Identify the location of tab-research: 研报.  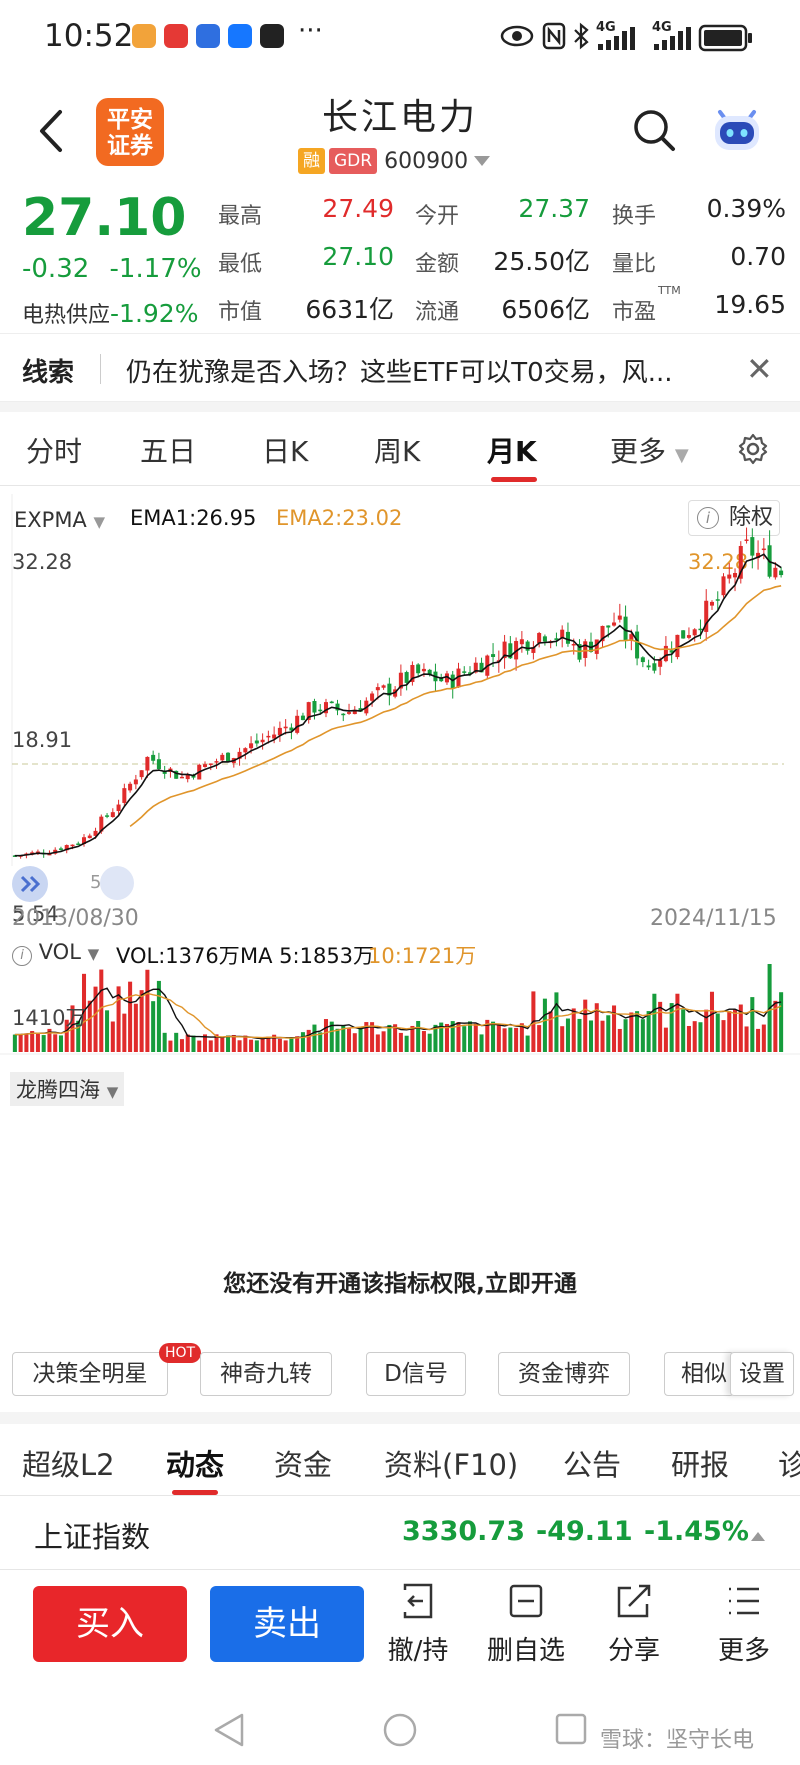
(700, 1465).